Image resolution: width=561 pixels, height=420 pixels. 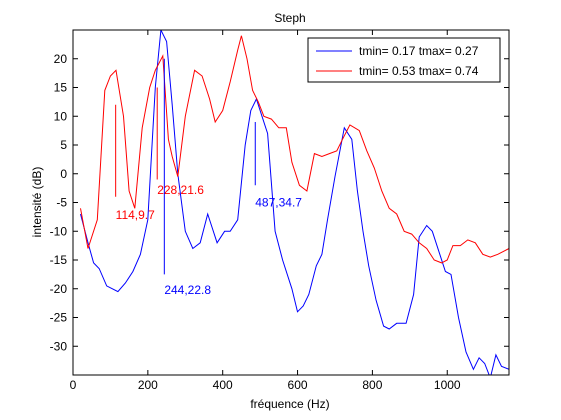 I want to click on x-tick-label: 200, so click(x=148, y=385).